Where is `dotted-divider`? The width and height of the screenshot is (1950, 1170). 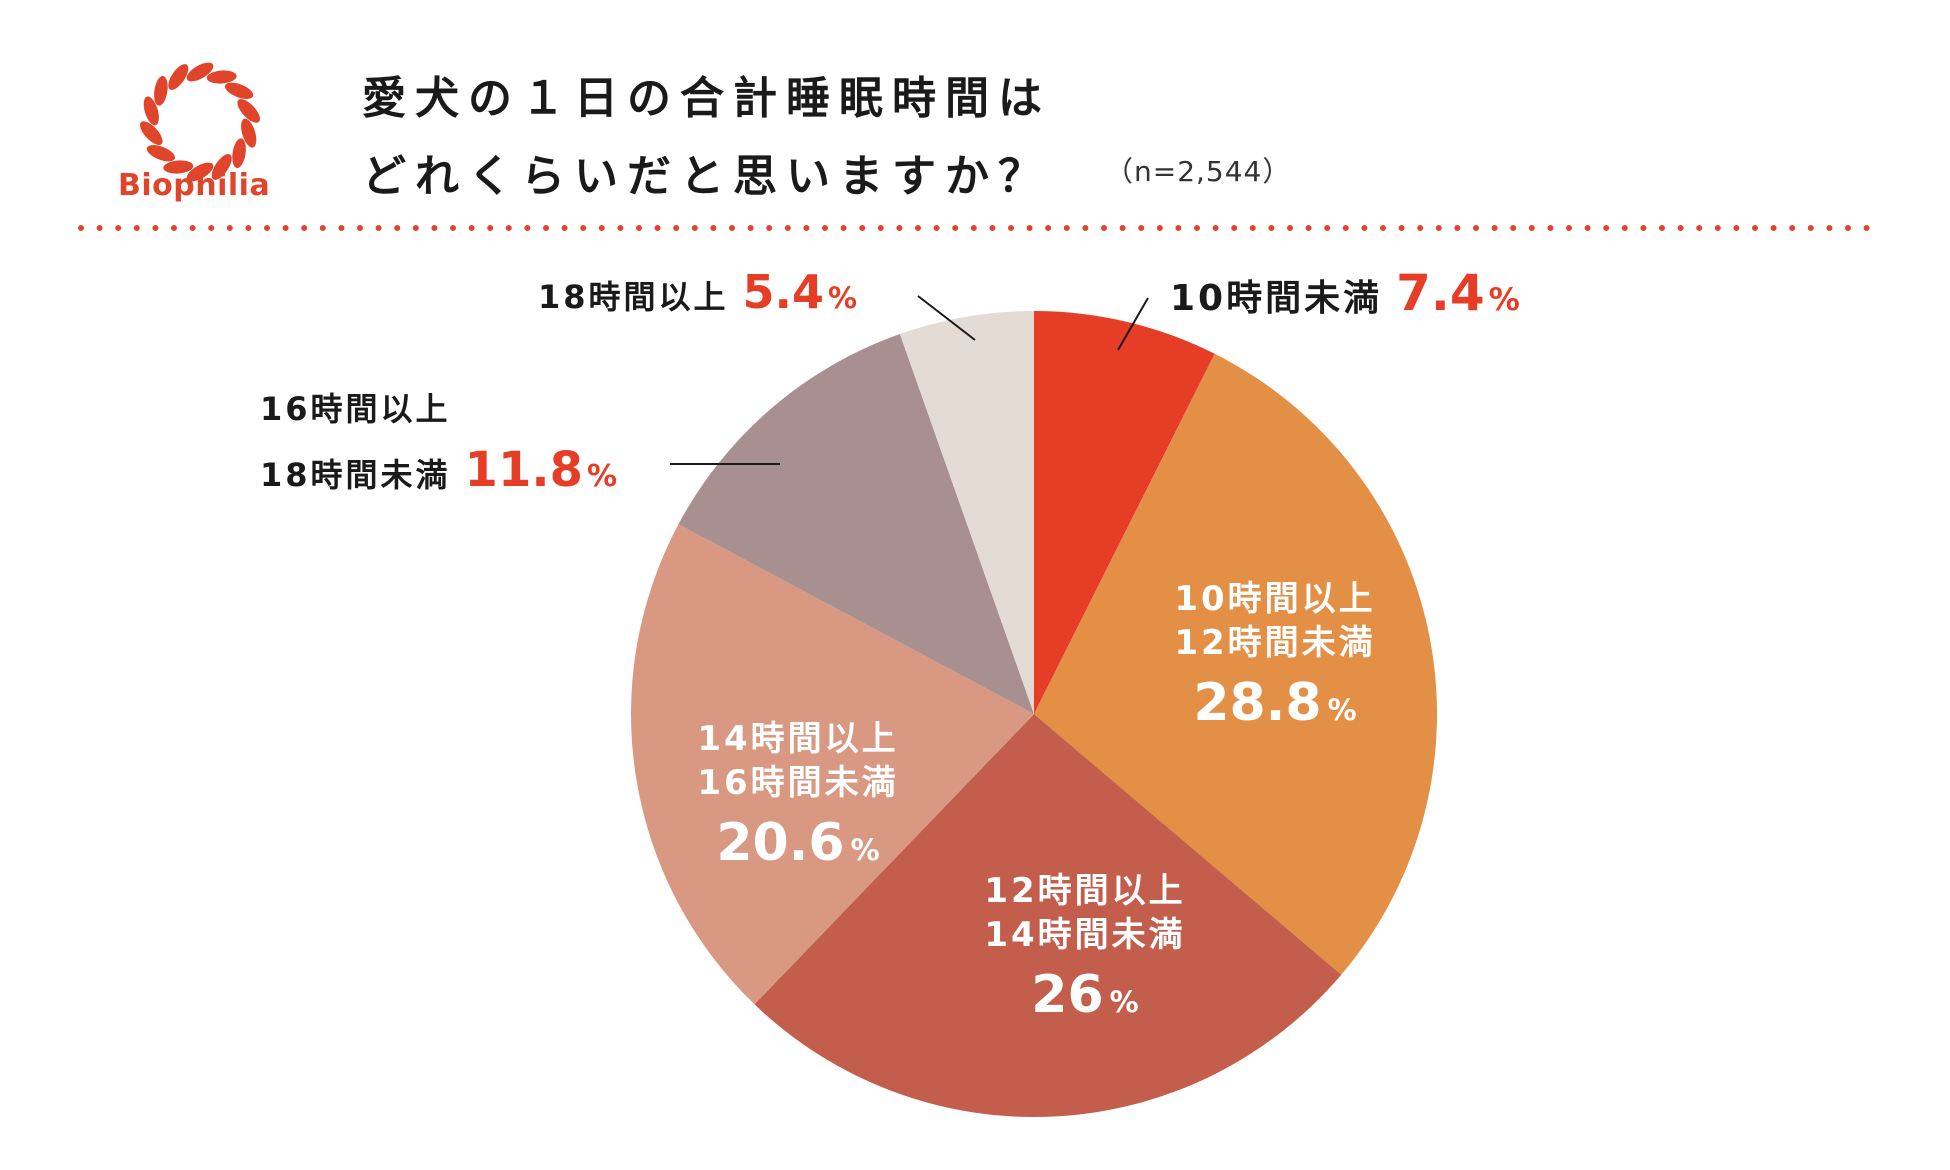 dotted-divider is located at coordinates (981, 228).